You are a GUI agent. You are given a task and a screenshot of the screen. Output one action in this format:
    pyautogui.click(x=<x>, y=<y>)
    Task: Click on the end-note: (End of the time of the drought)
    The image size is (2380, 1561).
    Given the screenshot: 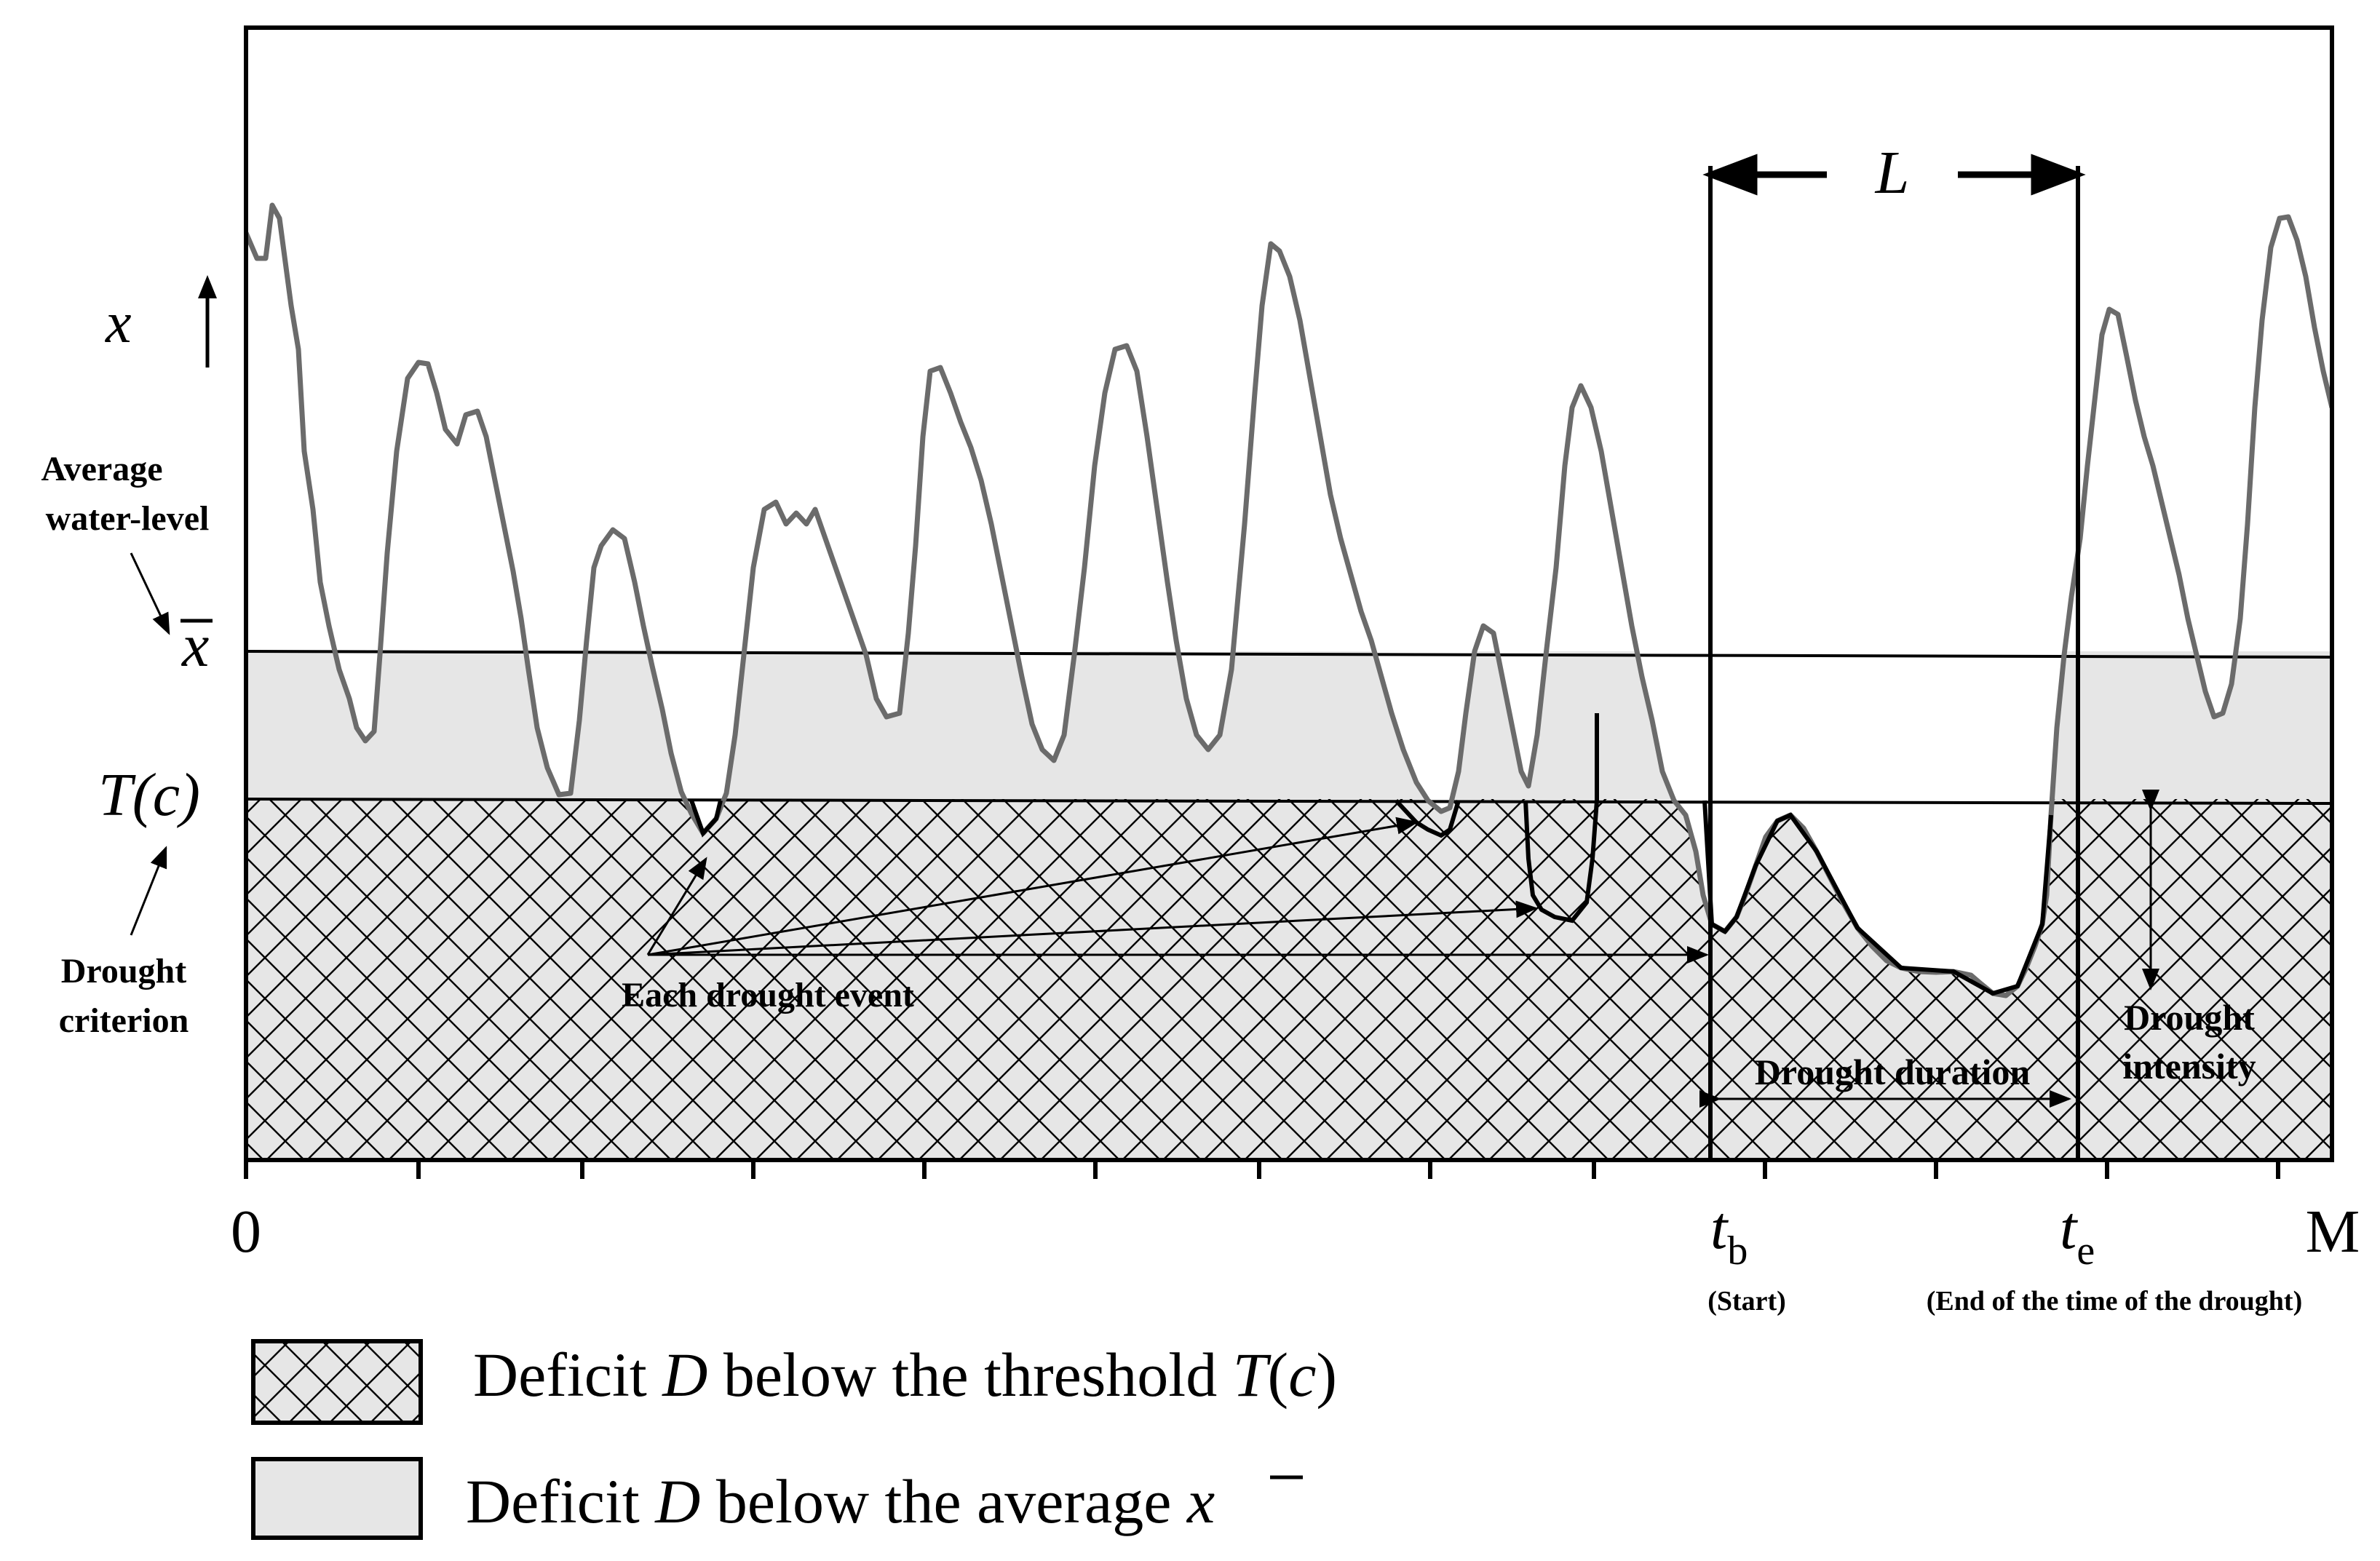 What is the action you would take?
    pyautogui.click(x=2115, y=1301)
    